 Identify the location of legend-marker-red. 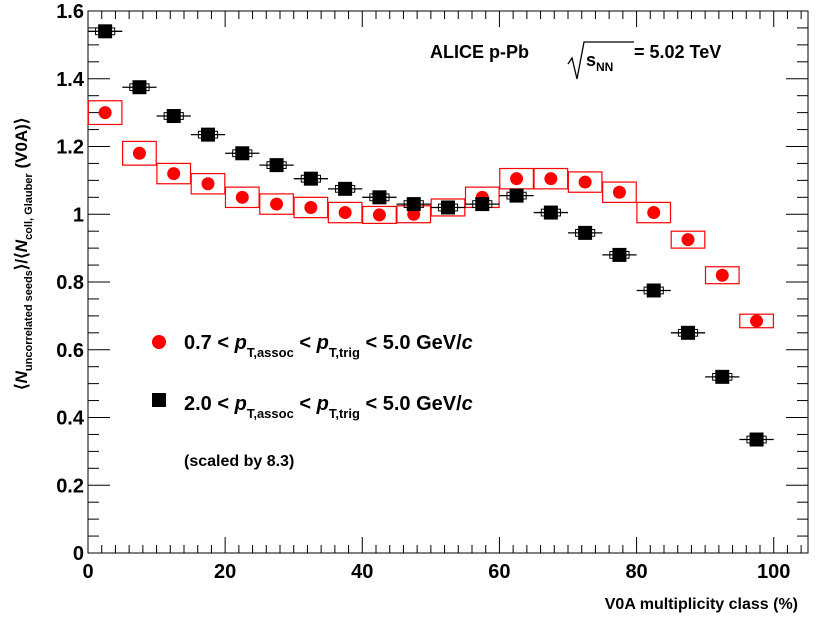
(159, 342).